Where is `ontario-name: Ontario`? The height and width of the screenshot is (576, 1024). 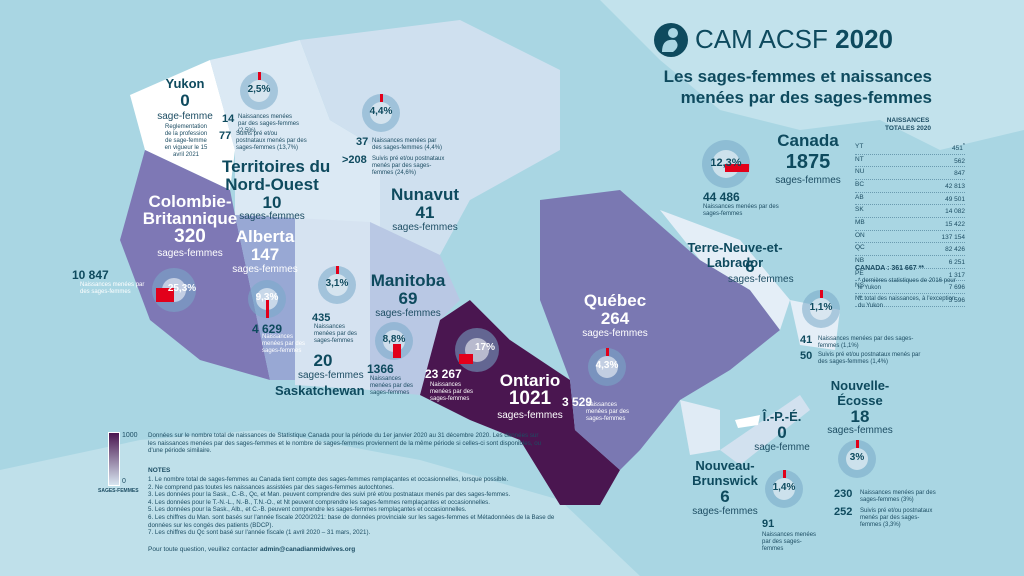
ontario-name: Ontario is located at coordinates (530, 380).